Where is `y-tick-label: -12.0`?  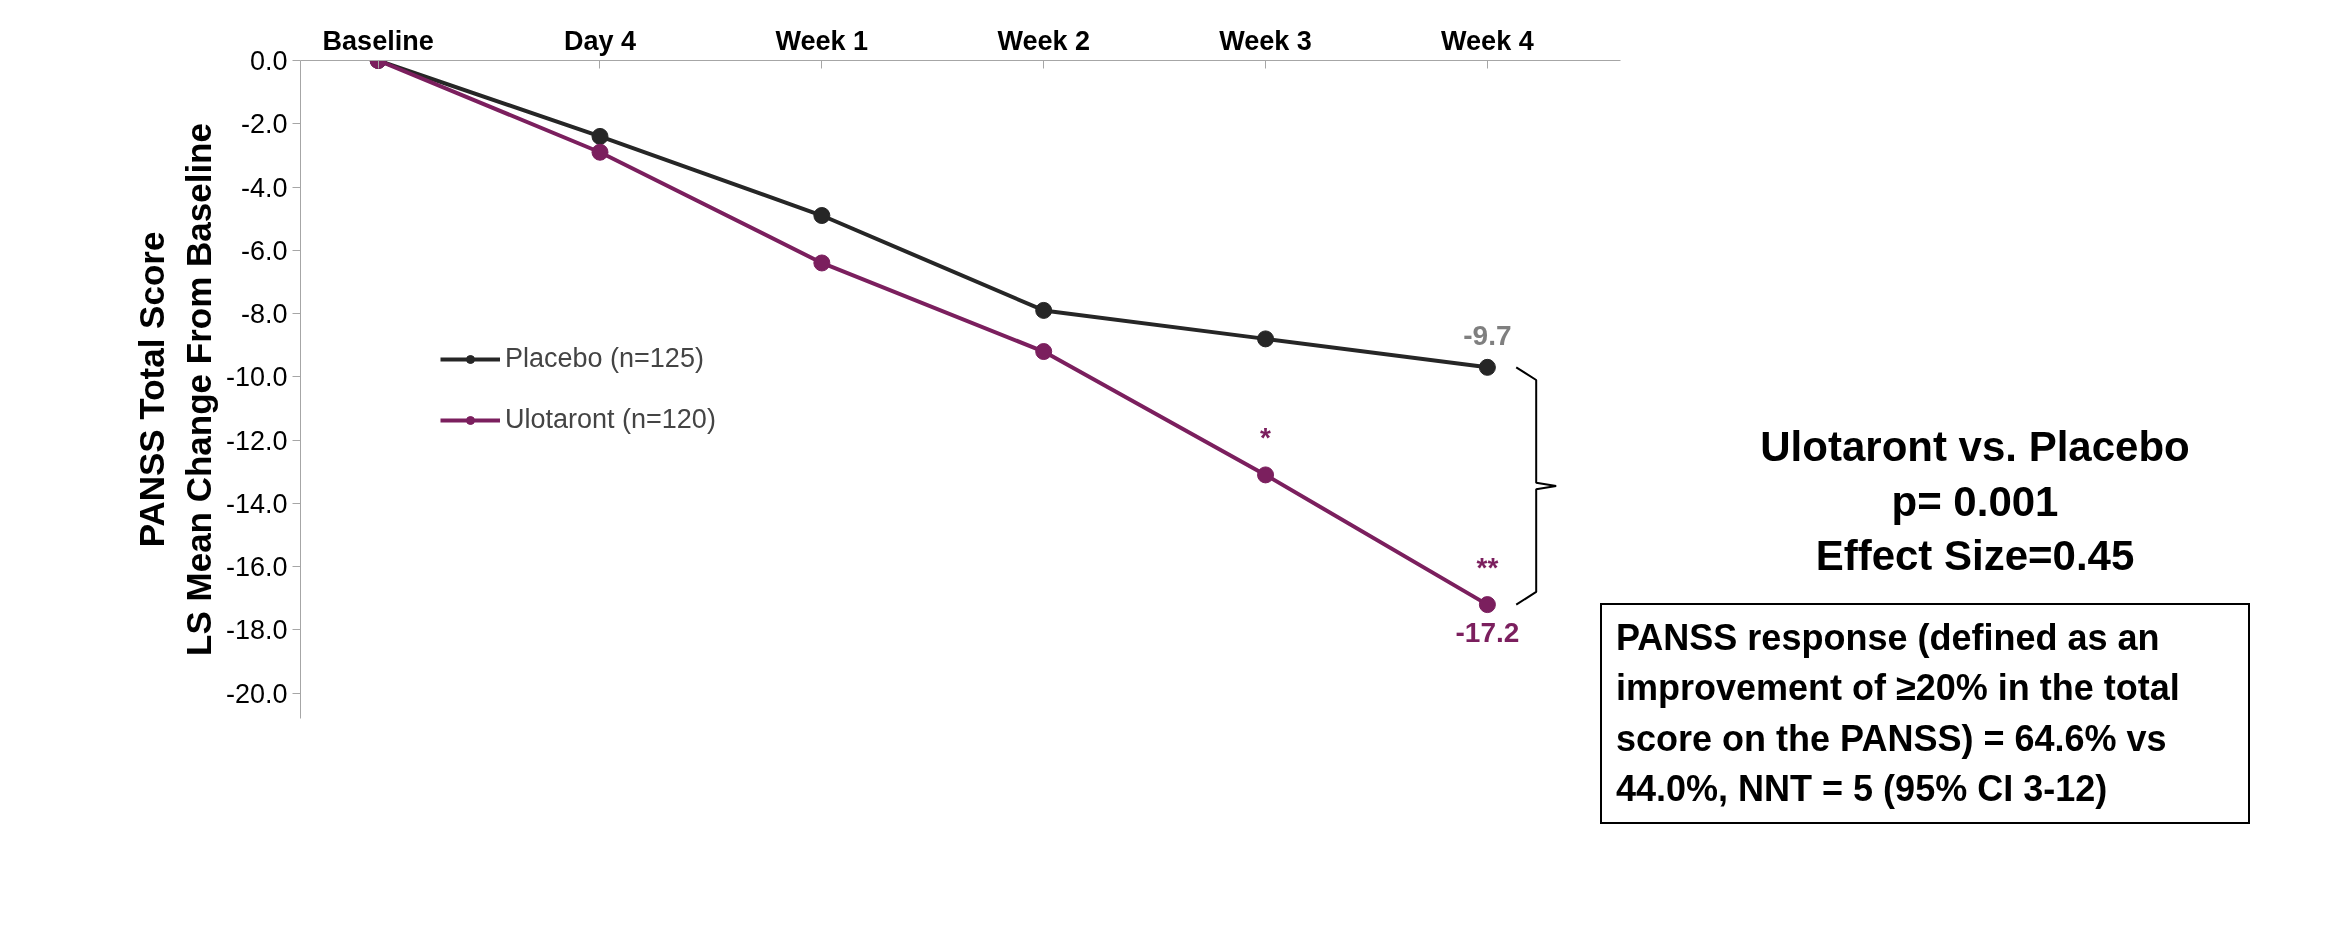
y-tick-label: -12.0 is located at coordinates (256, 440).